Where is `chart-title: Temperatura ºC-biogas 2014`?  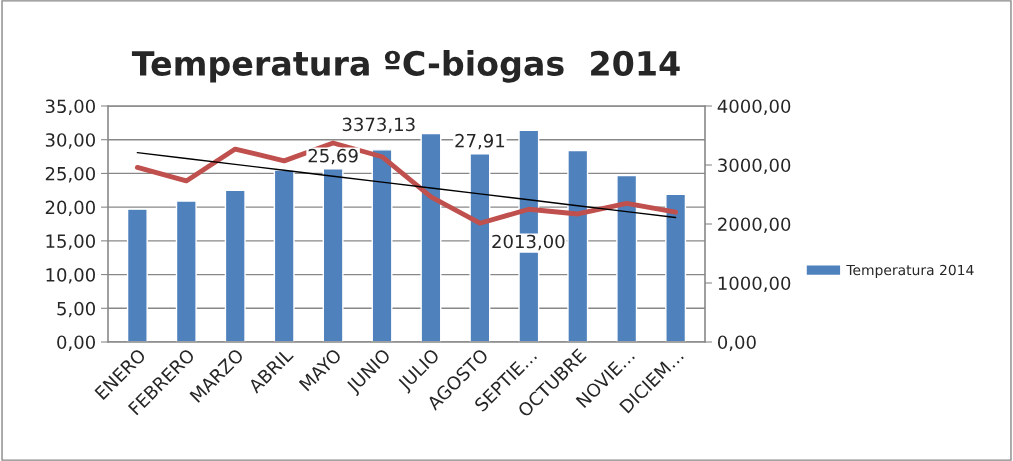
chart-title: Temperatura ºC-biogas 2014 is located at coordinates (405, 66).